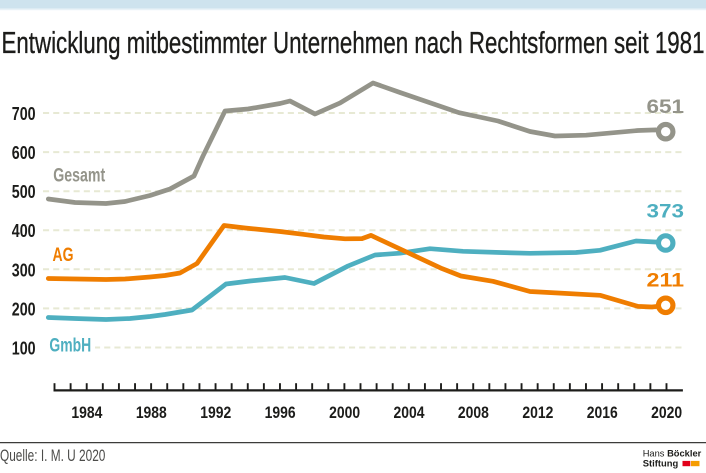  What do you see at coordinates (24, 114) in the screenshot?
I see `svg-text: 700` at bounding box center [24, 114].